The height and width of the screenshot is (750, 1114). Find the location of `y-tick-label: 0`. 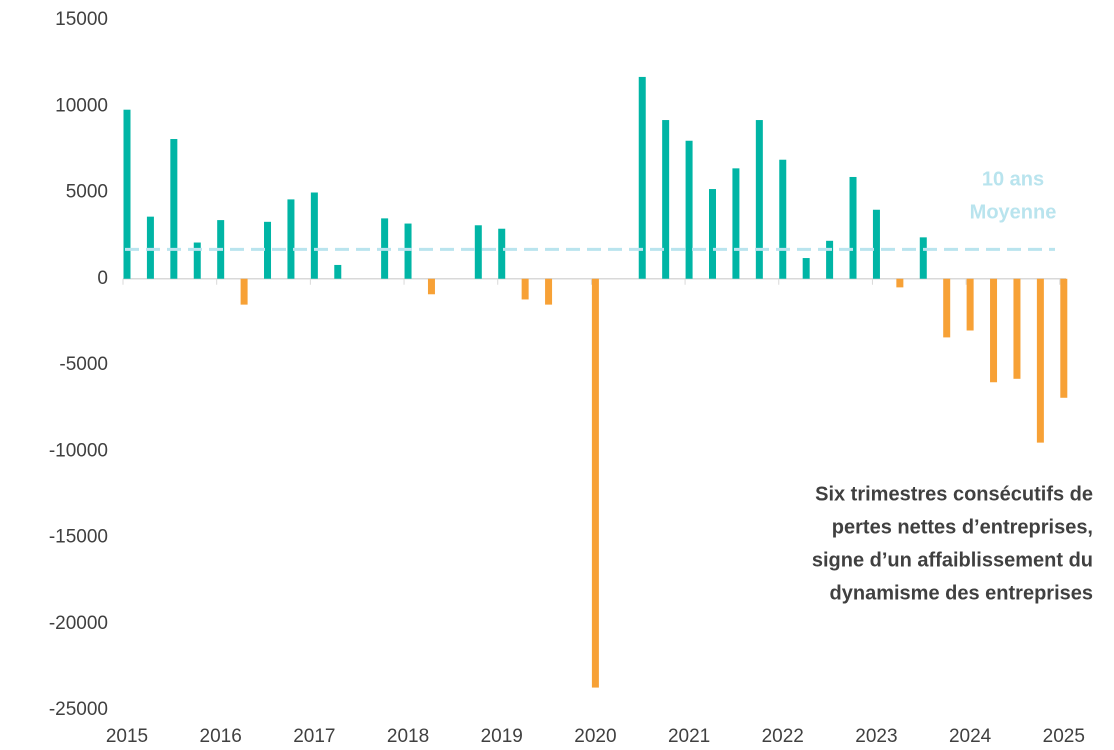

y-tick-label: 0 is located at coordinates (102, 278).